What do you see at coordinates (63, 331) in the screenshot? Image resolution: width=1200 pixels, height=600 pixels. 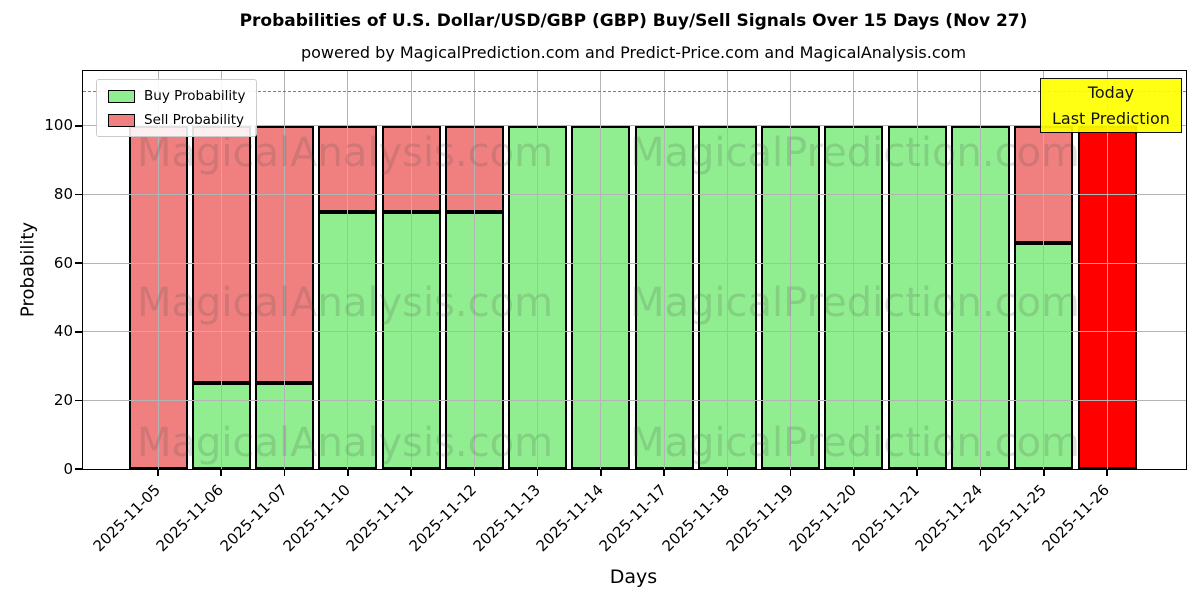 I see `y-tick-label: 40` at bounding box center [63, 331].